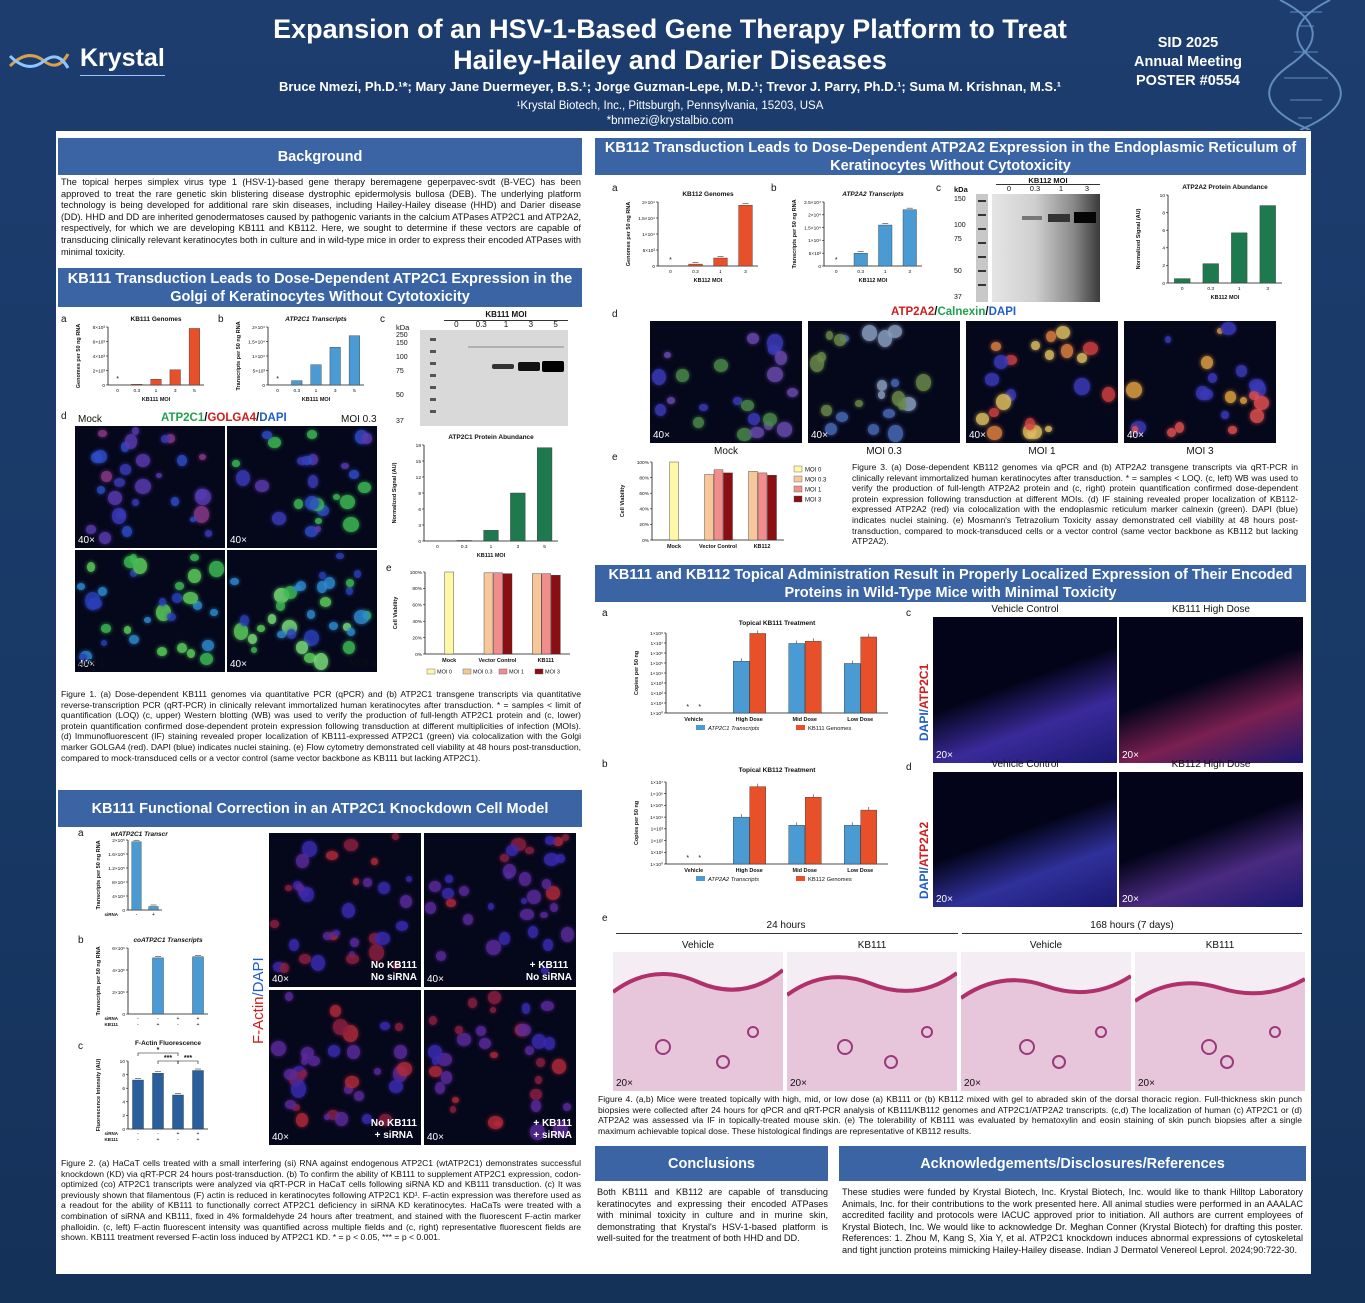 The height and width of the screenshot is (1303, 1365). I want to click on fig4e-time-168h: 168 hours (7 days), so click(1132, 925).